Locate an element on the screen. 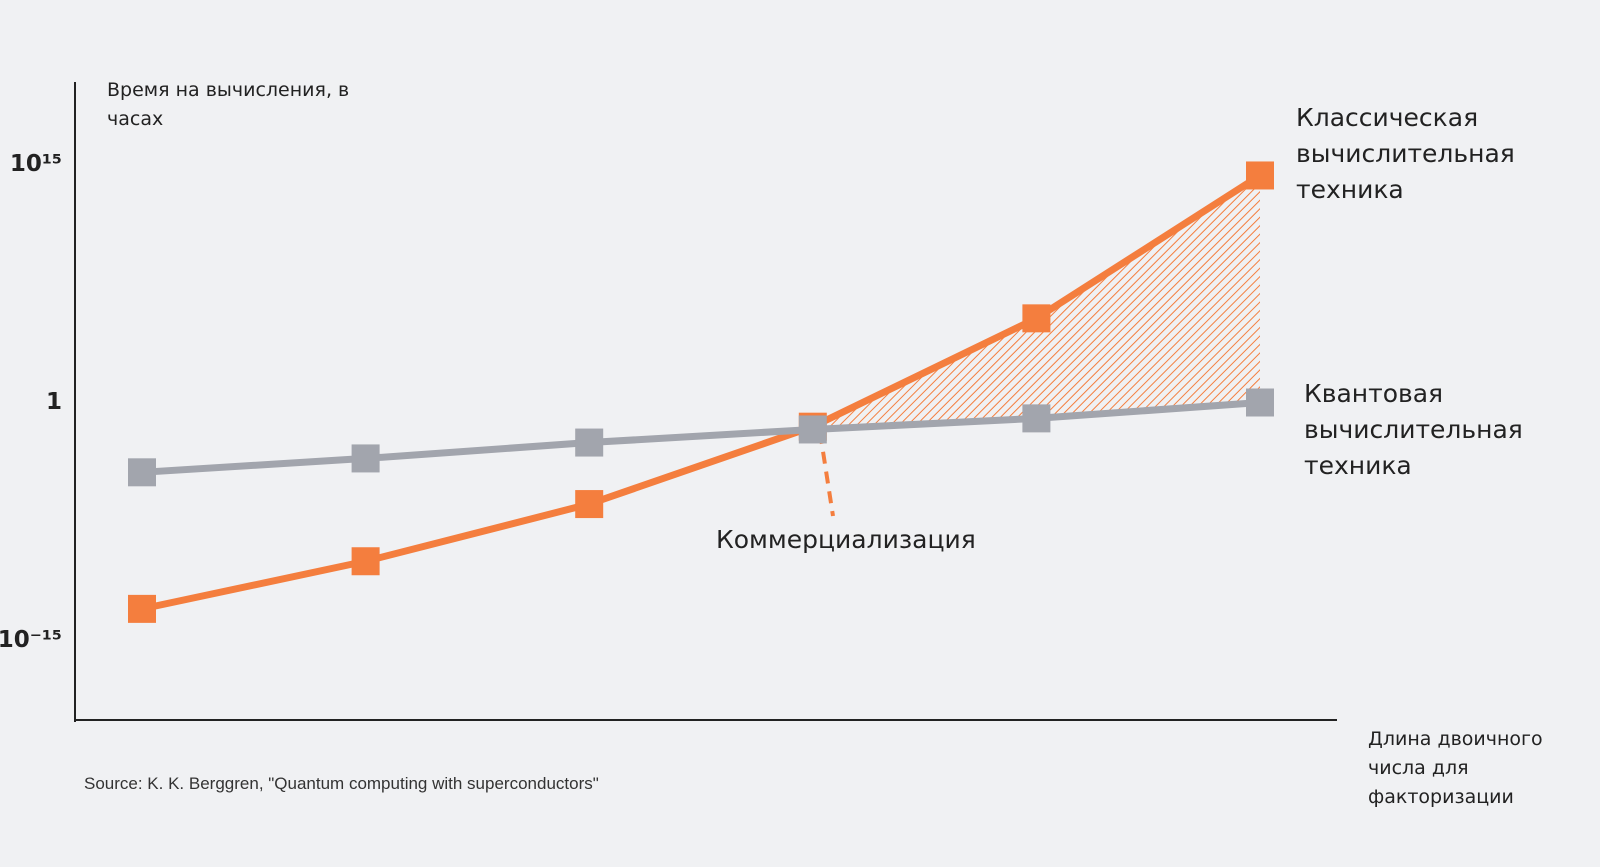  gap-area is located at coordinates (1036, 302).